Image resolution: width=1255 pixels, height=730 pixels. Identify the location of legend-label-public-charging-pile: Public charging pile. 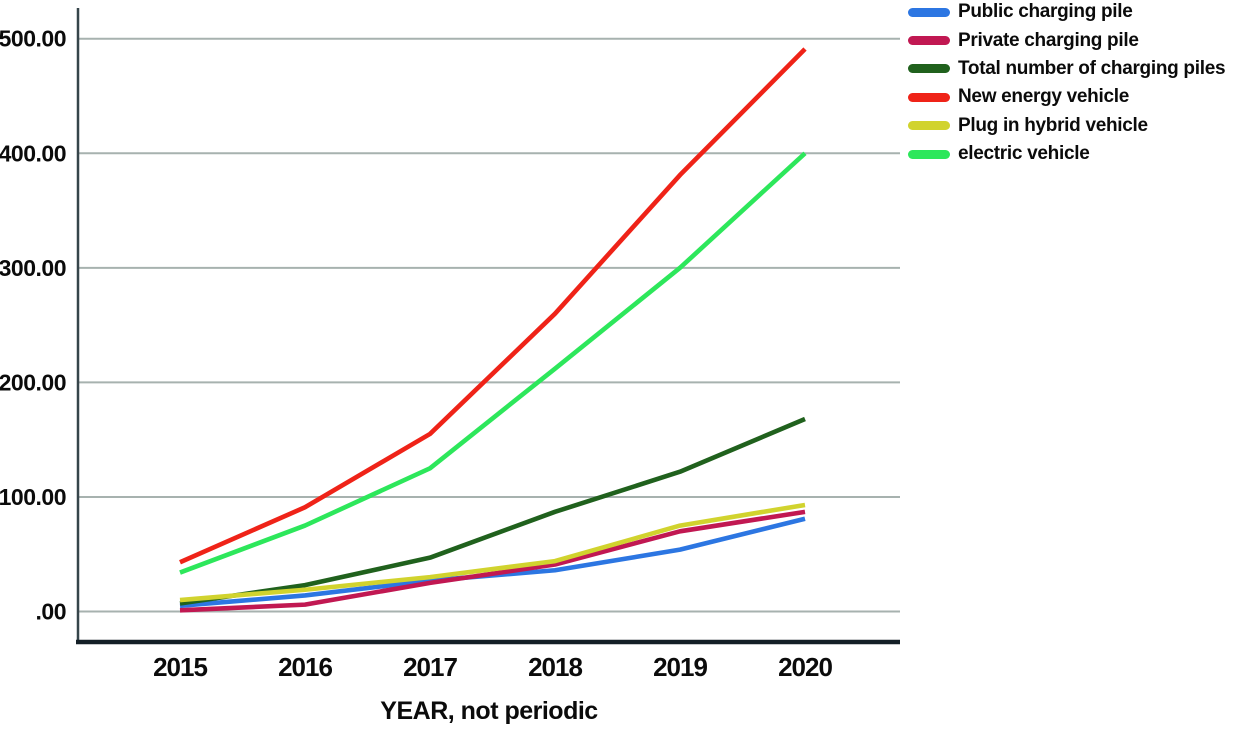
(1045, 12).